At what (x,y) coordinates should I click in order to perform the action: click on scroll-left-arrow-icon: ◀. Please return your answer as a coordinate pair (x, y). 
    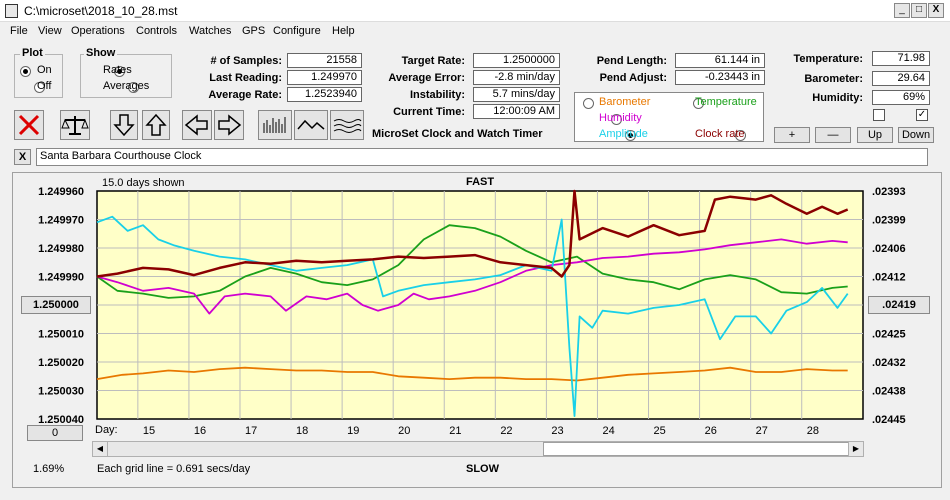
    Looking at the image, I should click on (100, 449).